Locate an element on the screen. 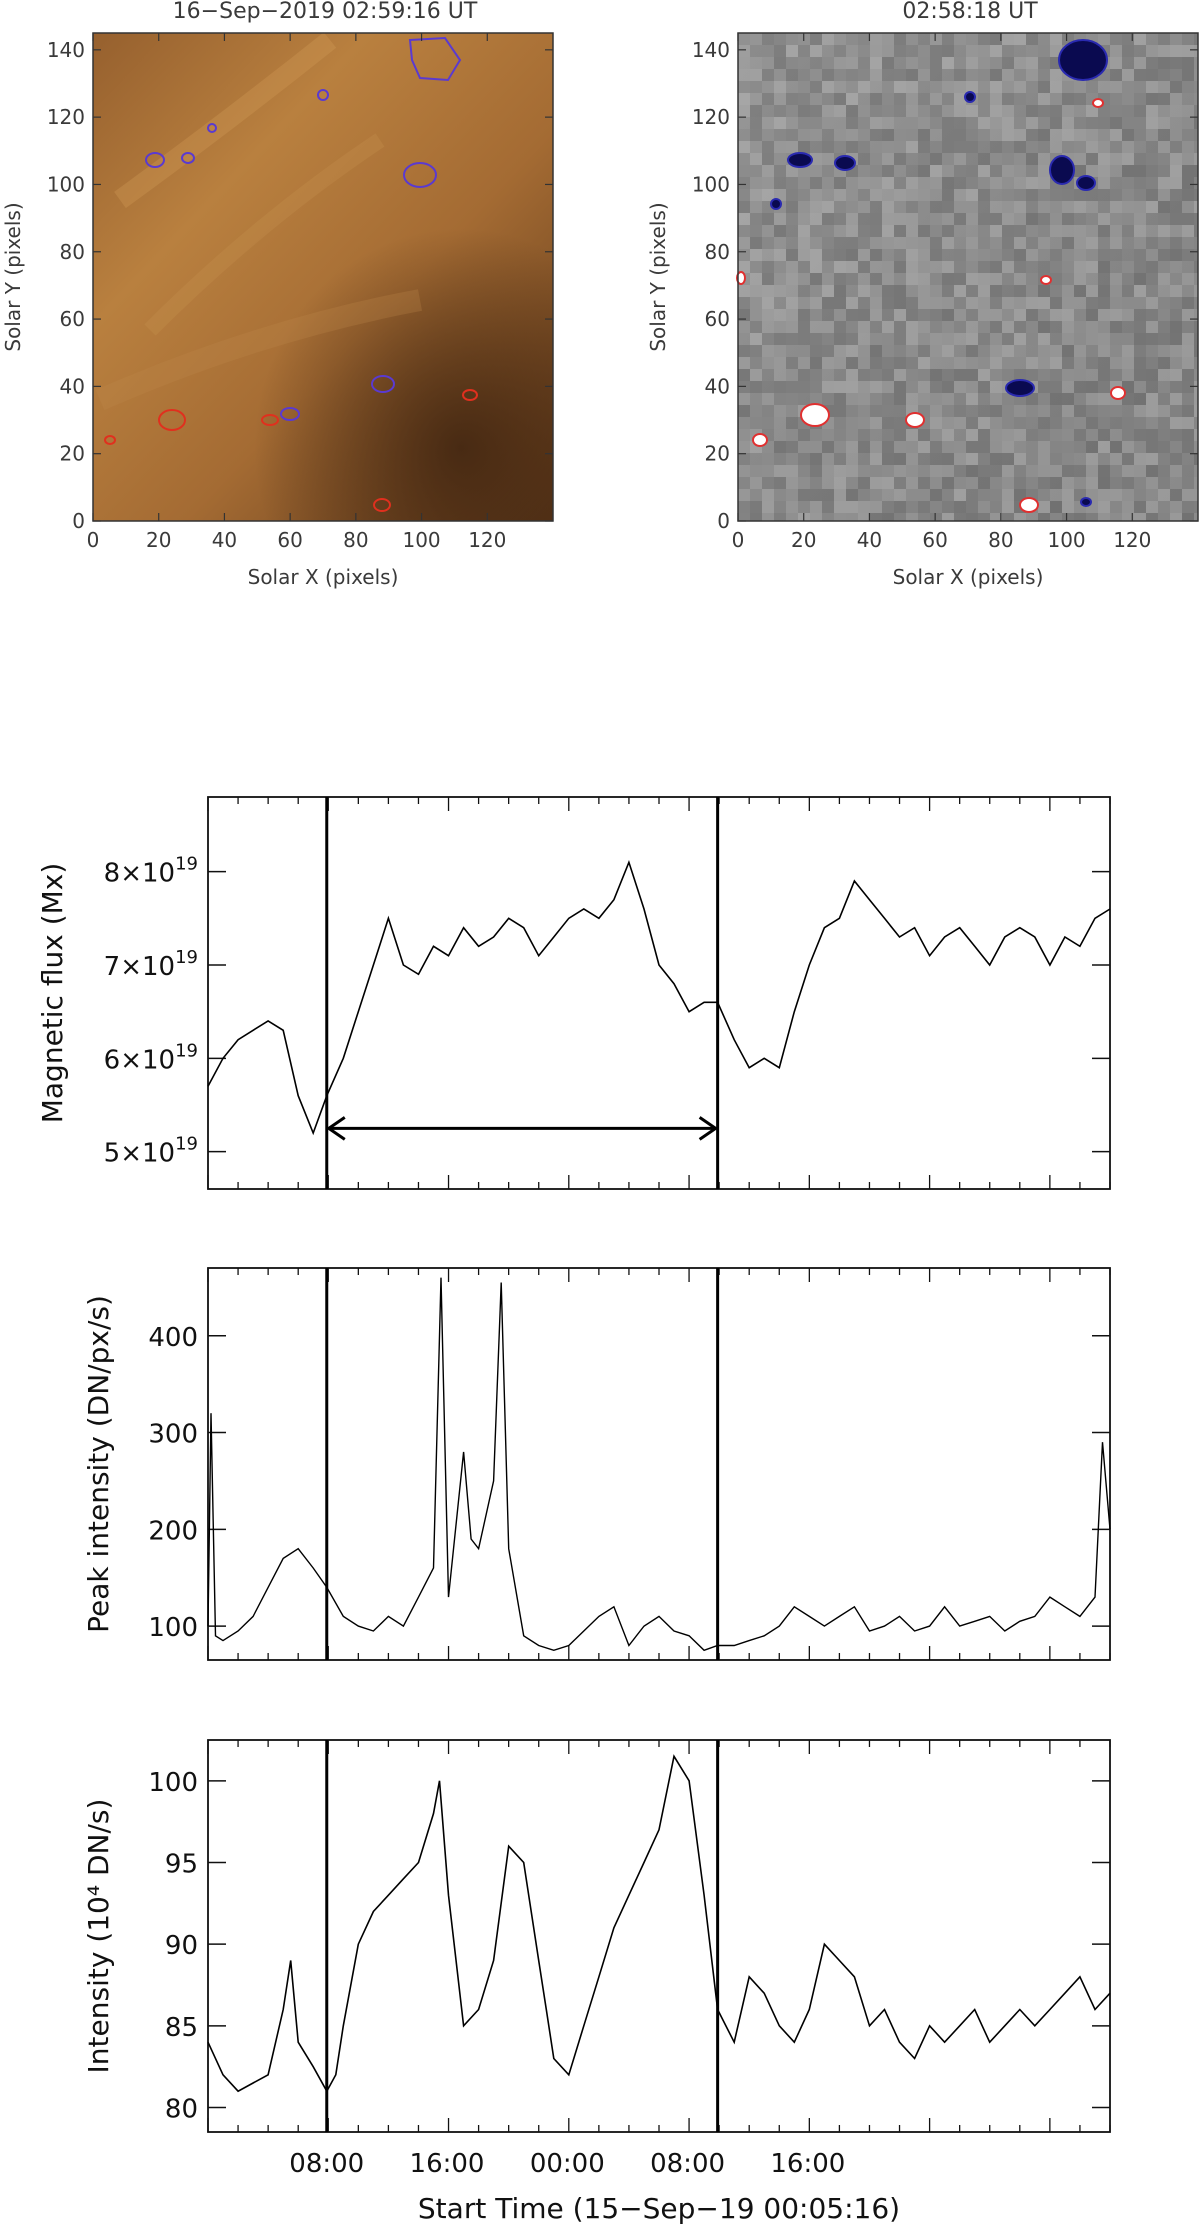 This screenshot has height=2230, width=1200. panel2-positive-patches is located at coordinates (931, 305).